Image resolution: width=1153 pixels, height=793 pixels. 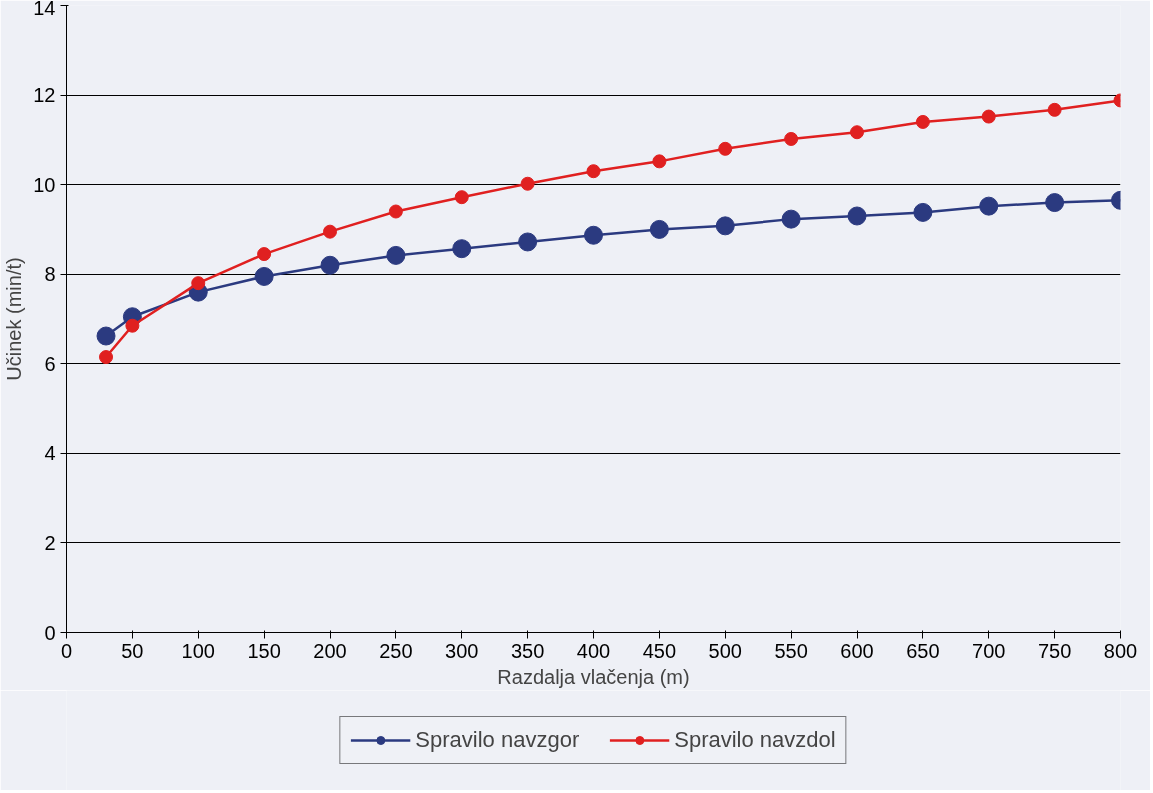 I want to click on x-axis-title: Razdalja vlačenja (m), so click(x=593, y=676).